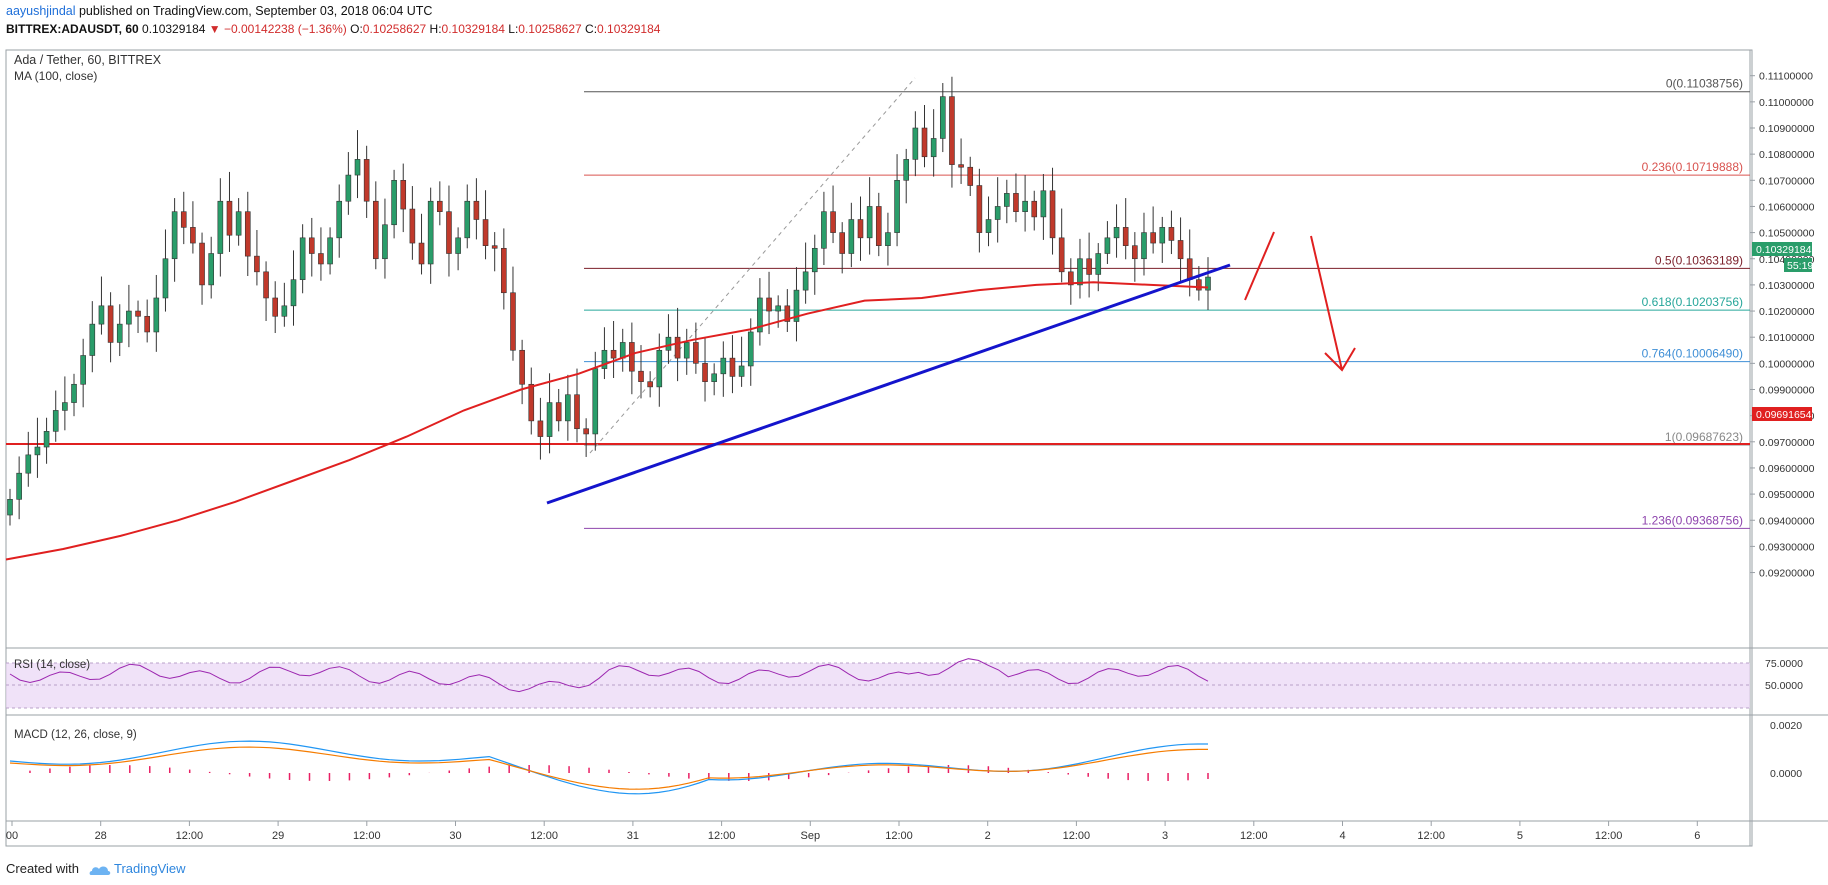  What do you see at coordinates (1692, 520) in the screenshot?
I see `fib-level-label: 1.236(0.09368756)` at bounding box center [1692, 520].